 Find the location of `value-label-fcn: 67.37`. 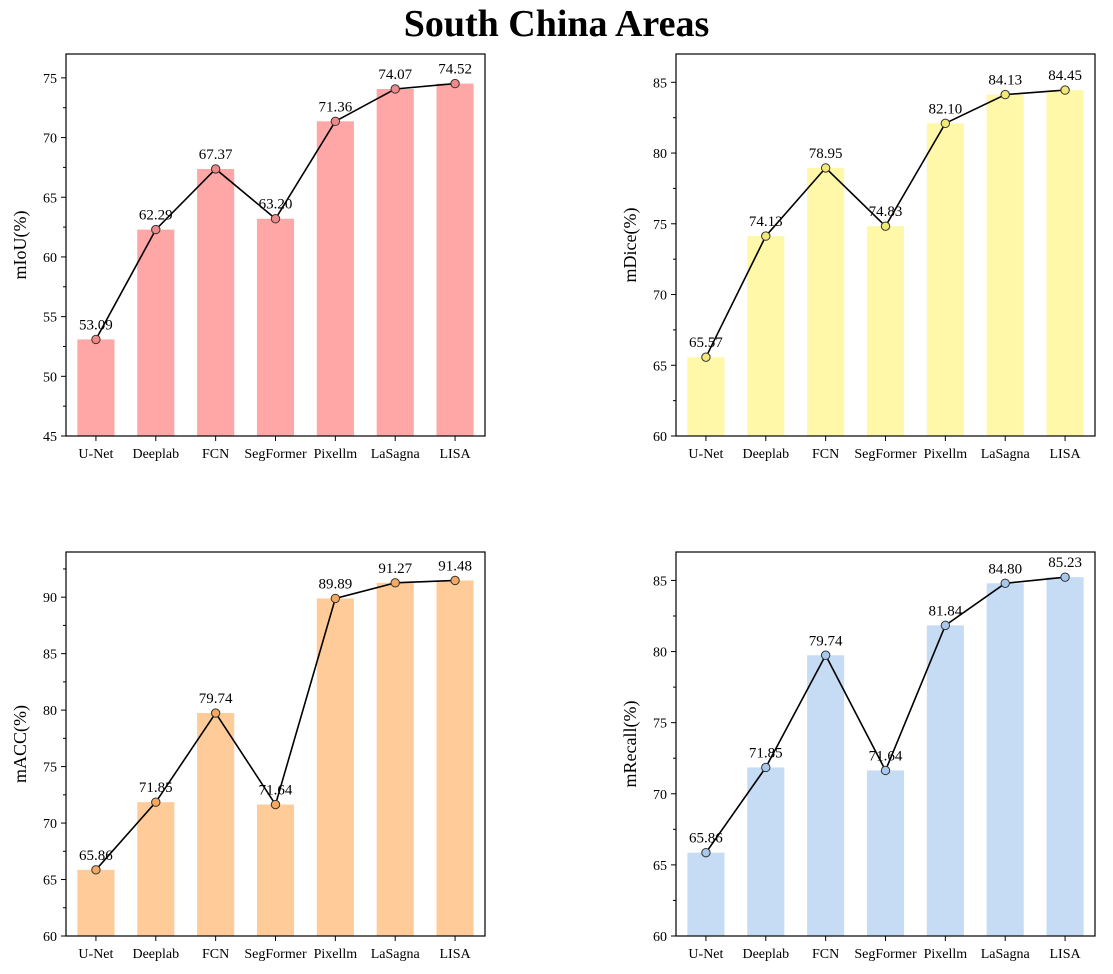

value-label-fcn: 67.37 is located at coordinates (216, 155).